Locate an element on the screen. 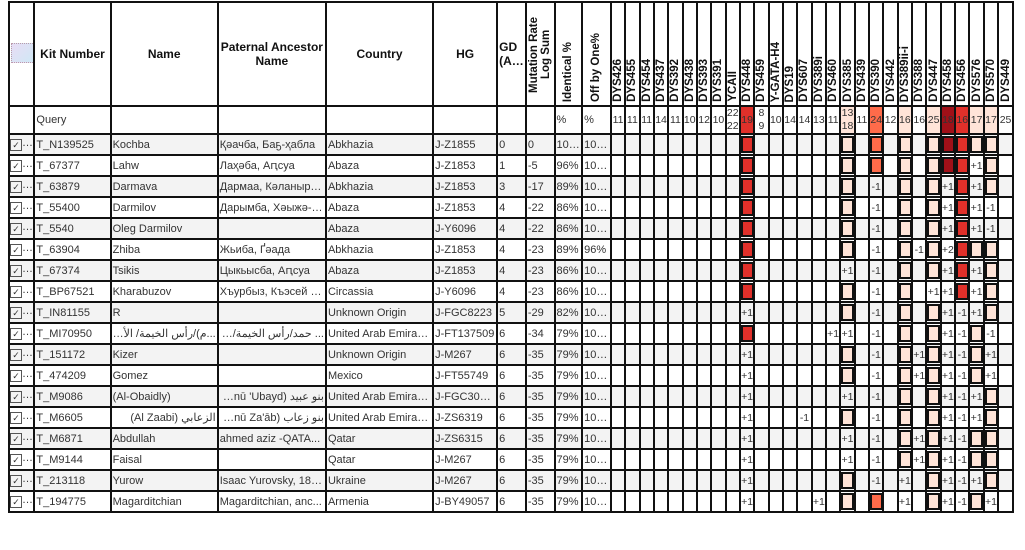 The image size is (1025, 550). header-marker-dys388: DYS388 is located at coordinates (919, 54).